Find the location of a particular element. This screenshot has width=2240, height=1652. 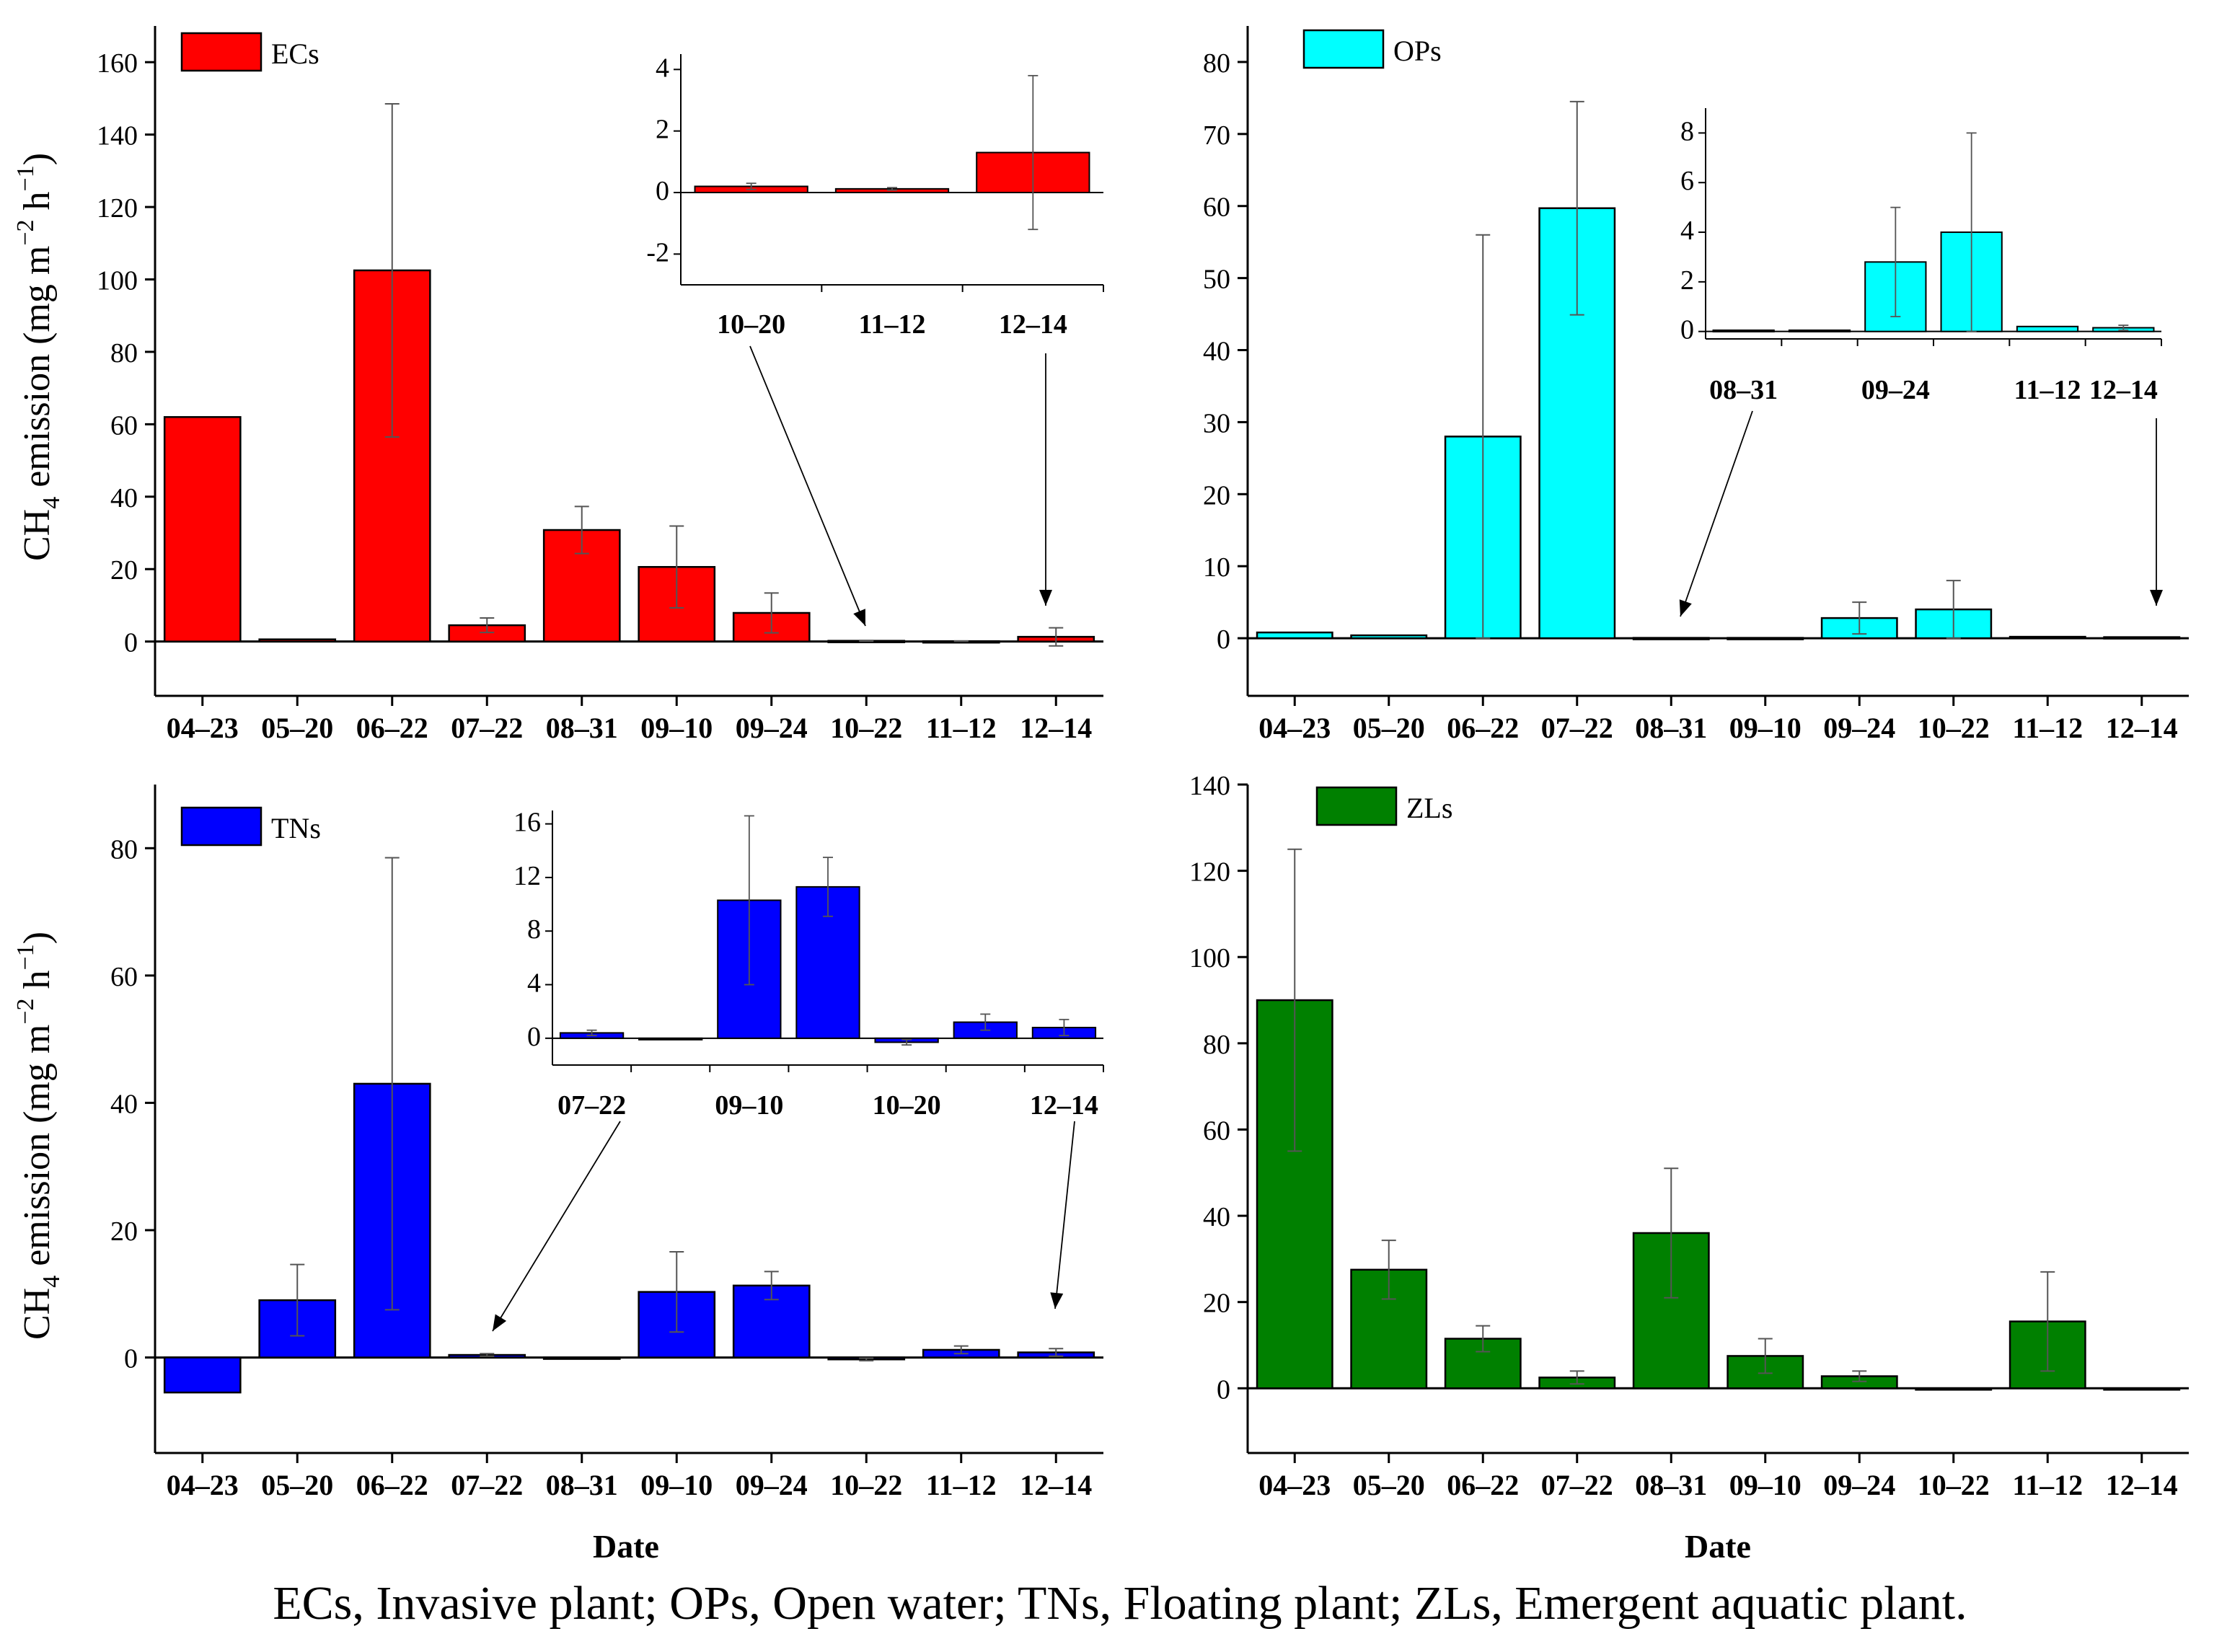

inset-ecs: -2 0 2 4 10–20 11–12 12–14 is located at coordinates (875, 340).